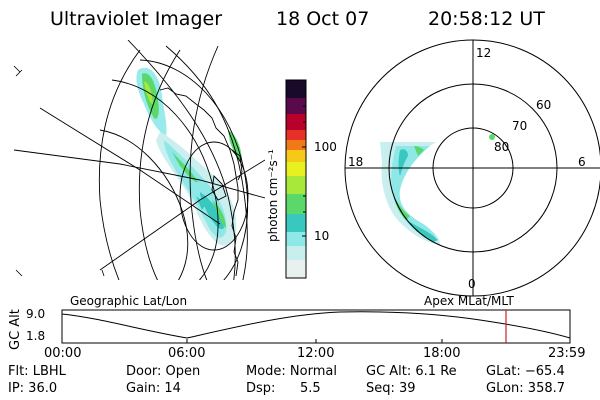 The image size is (600, 400). Describe the element at coordinates (567, 353) in the screenshot. I see `time-tick-2359: 23:59` at that location.